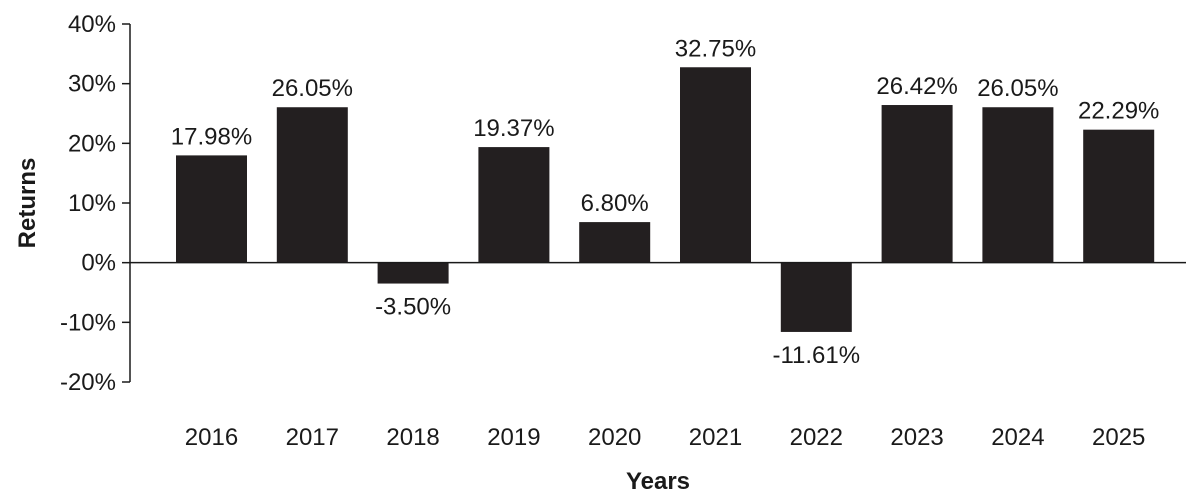 This screenshot has width=1189, height=495. I want to click on x-axis-ticks: 2016 2017 2018 2019 2020 2021 2022 2023 2024 2025, so click(665, 437).